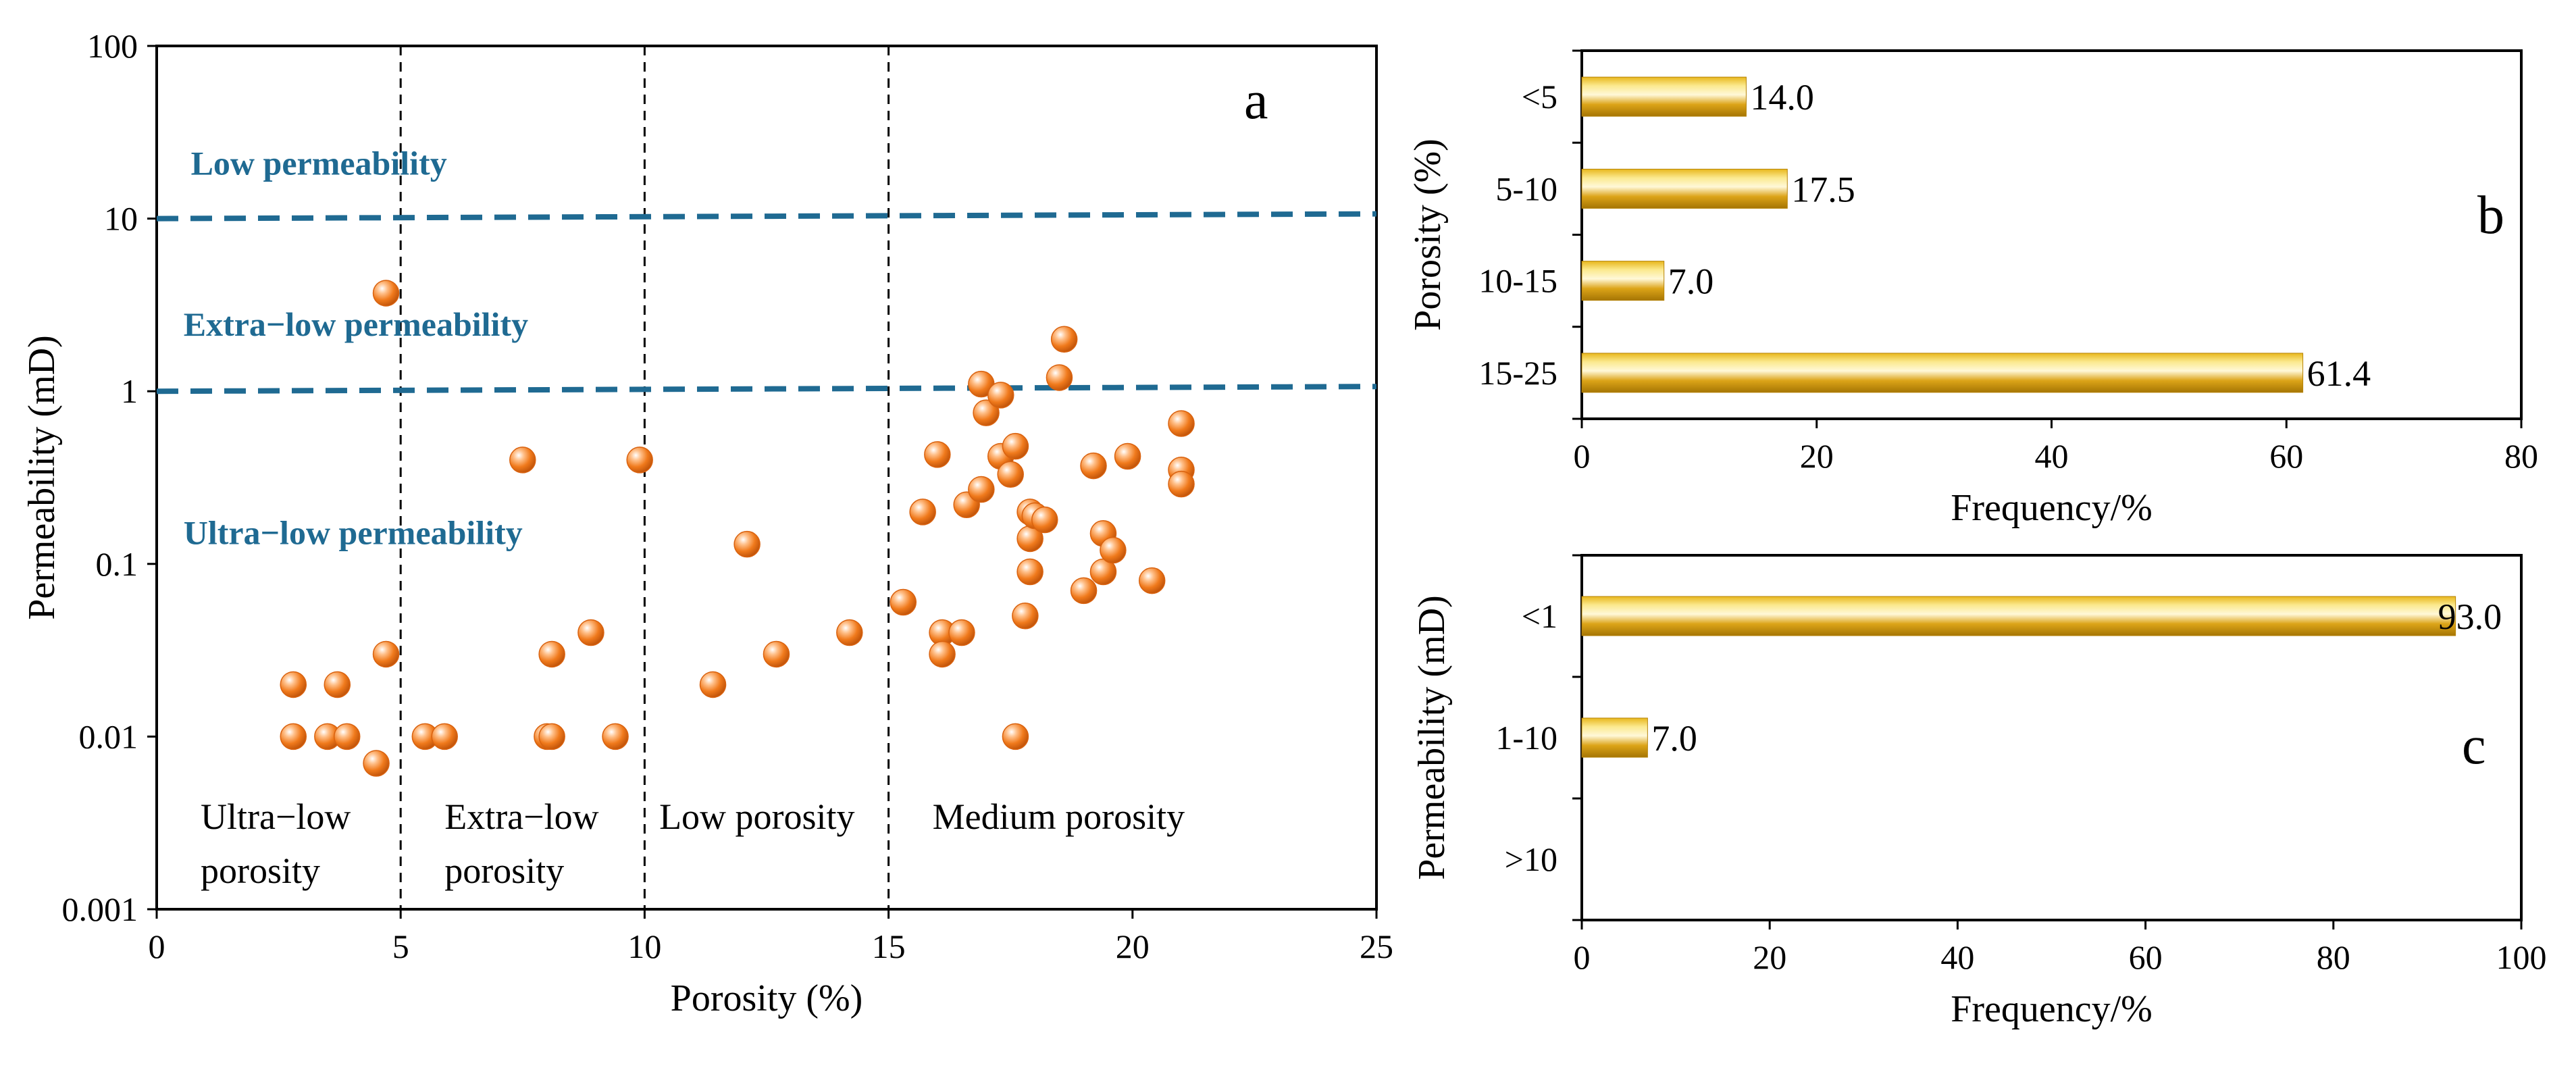 The width and height of the screenshot is (2576, 1070). Describe the element at coordinates (1517, 373) in the screenshot. I see `category-label: 15-25` at that location.